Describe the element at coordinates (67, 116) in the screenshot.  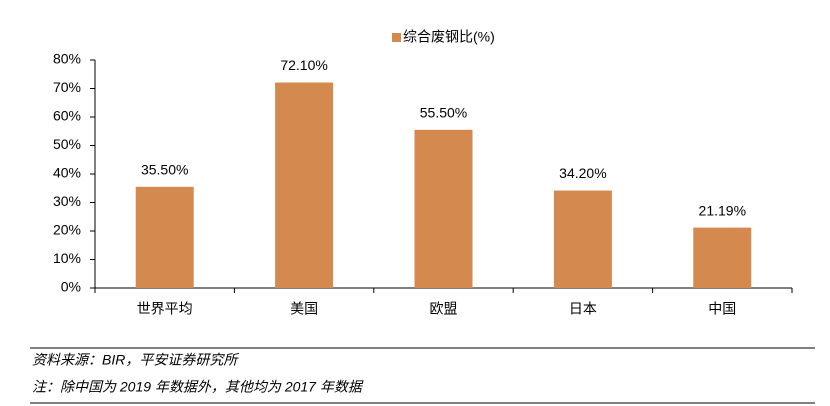
I see `y-tick-label: 60%` at that location.